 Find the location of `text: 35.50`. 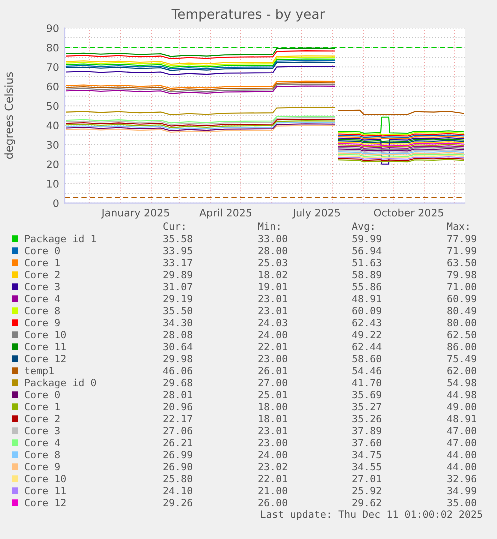

text: 35.50 is located at coordinates (178, 311).